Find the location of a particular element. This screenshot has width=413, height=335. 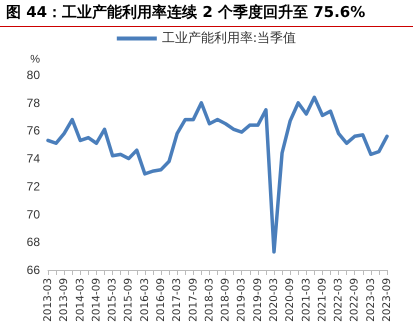

legend-label: 工业产能利用率:当季值 is located at coordinates (229, 38).